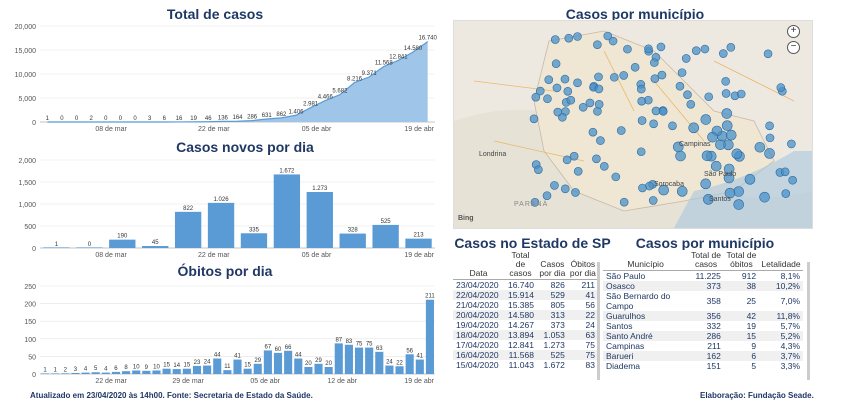 The width and height of the screenshot is (860, 400). I want to click on table-cell: 19/04/2020, so click(477, 325).